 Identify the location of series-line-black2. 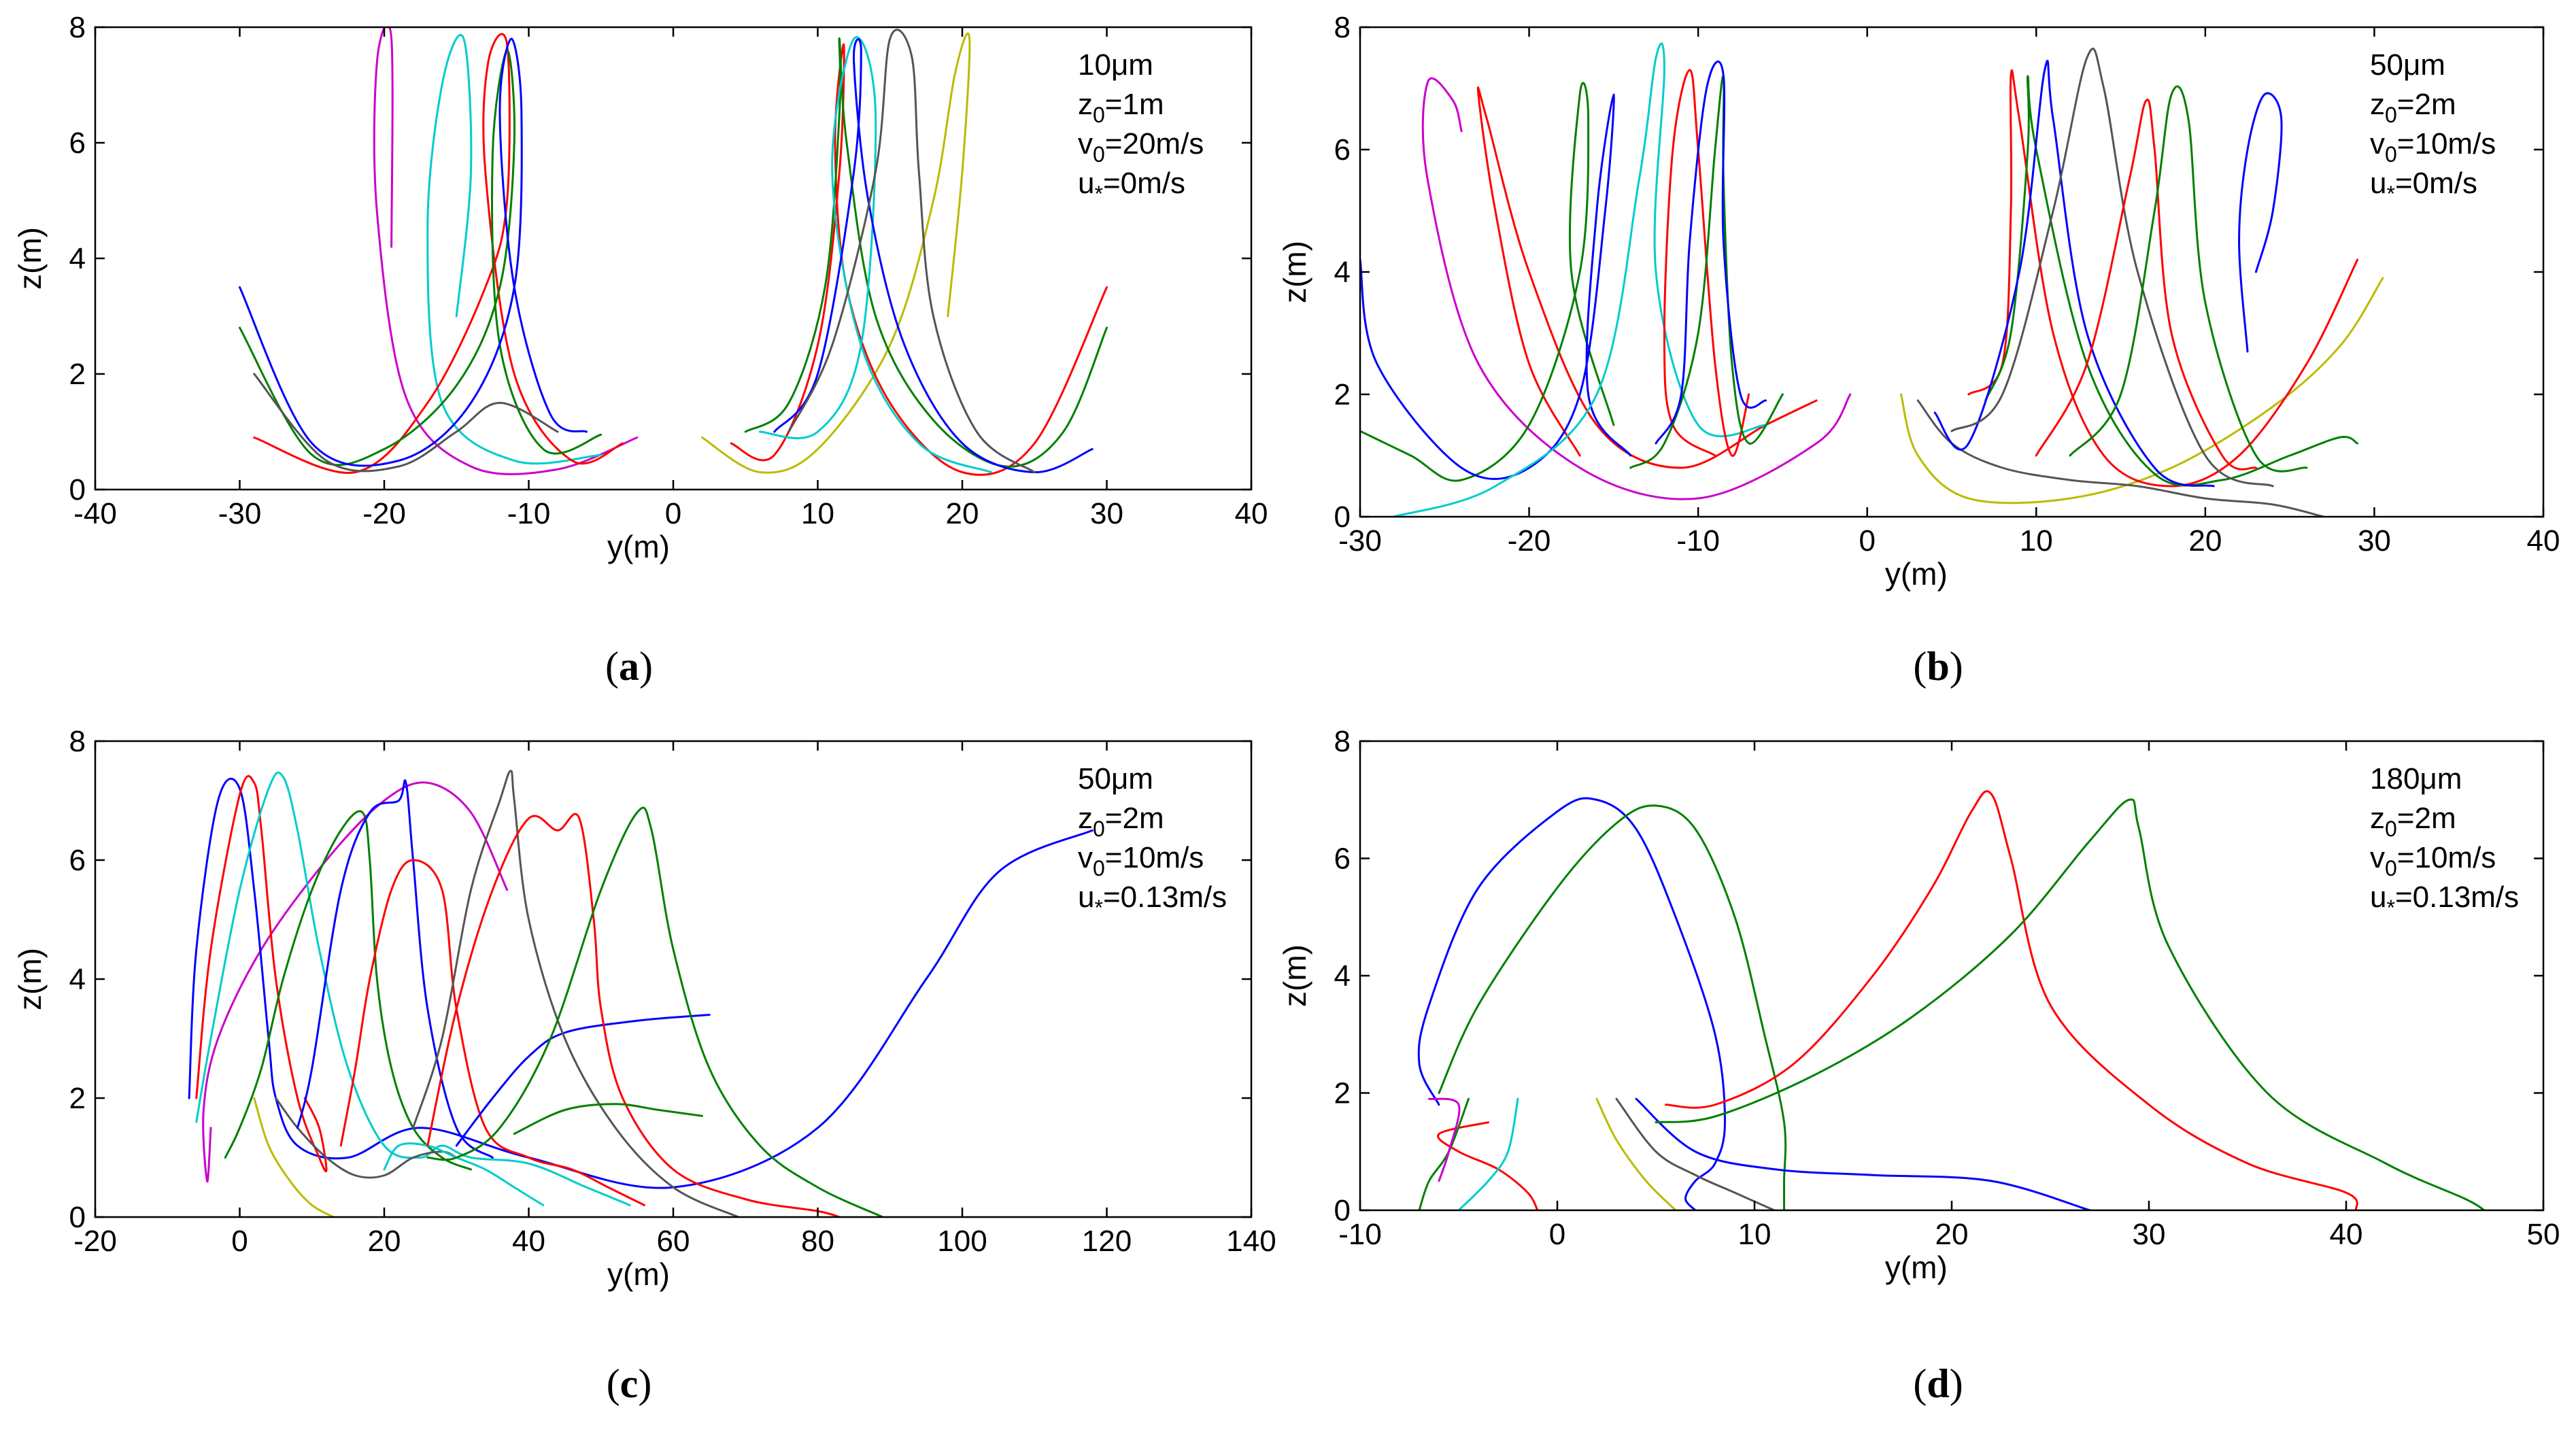
(911, 251).